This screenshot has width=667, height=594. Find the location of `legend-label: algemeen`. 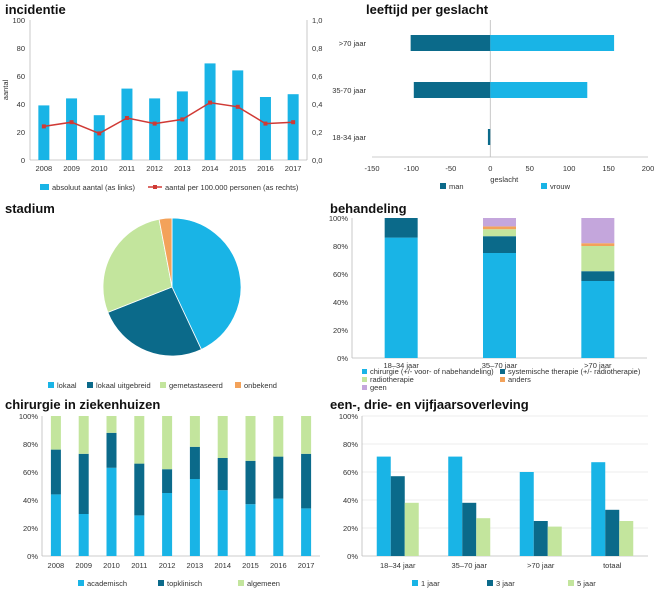

legend-label: algemeen is located at coordinates (263, 583).